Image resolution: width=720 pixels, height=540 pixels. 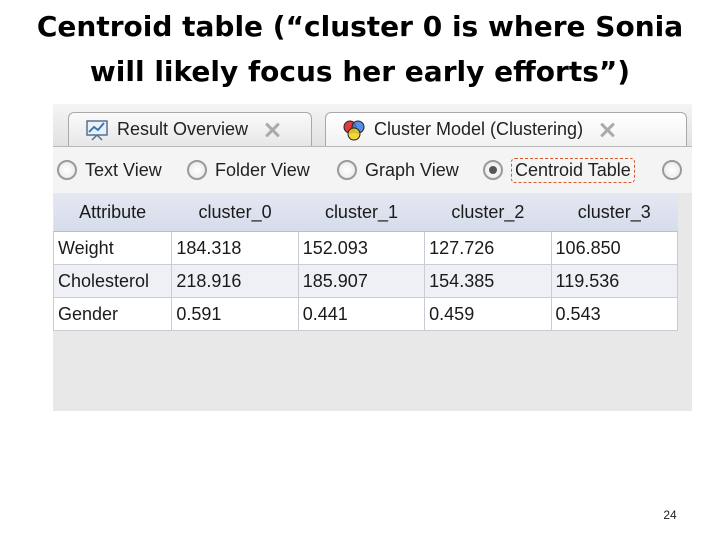 What do you see at coordinates (614, 281) in the screenshot?
I see `table-cell: 119.536` at bounding box center [614, 281].